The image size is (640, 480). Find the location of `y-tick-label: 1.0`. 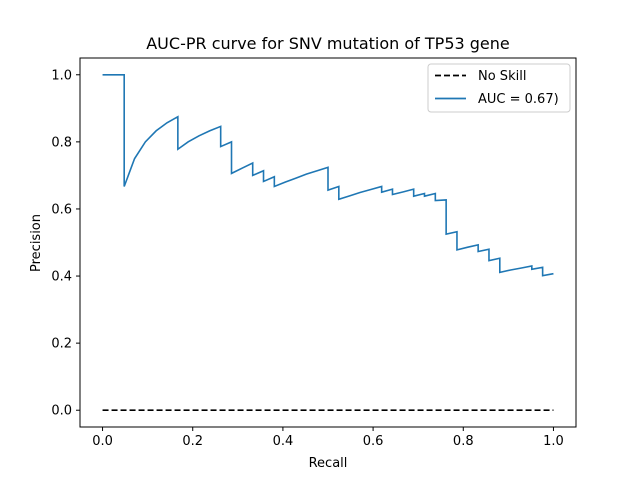

y-tick-label: 1.0 is located at coordinates (61, 75).